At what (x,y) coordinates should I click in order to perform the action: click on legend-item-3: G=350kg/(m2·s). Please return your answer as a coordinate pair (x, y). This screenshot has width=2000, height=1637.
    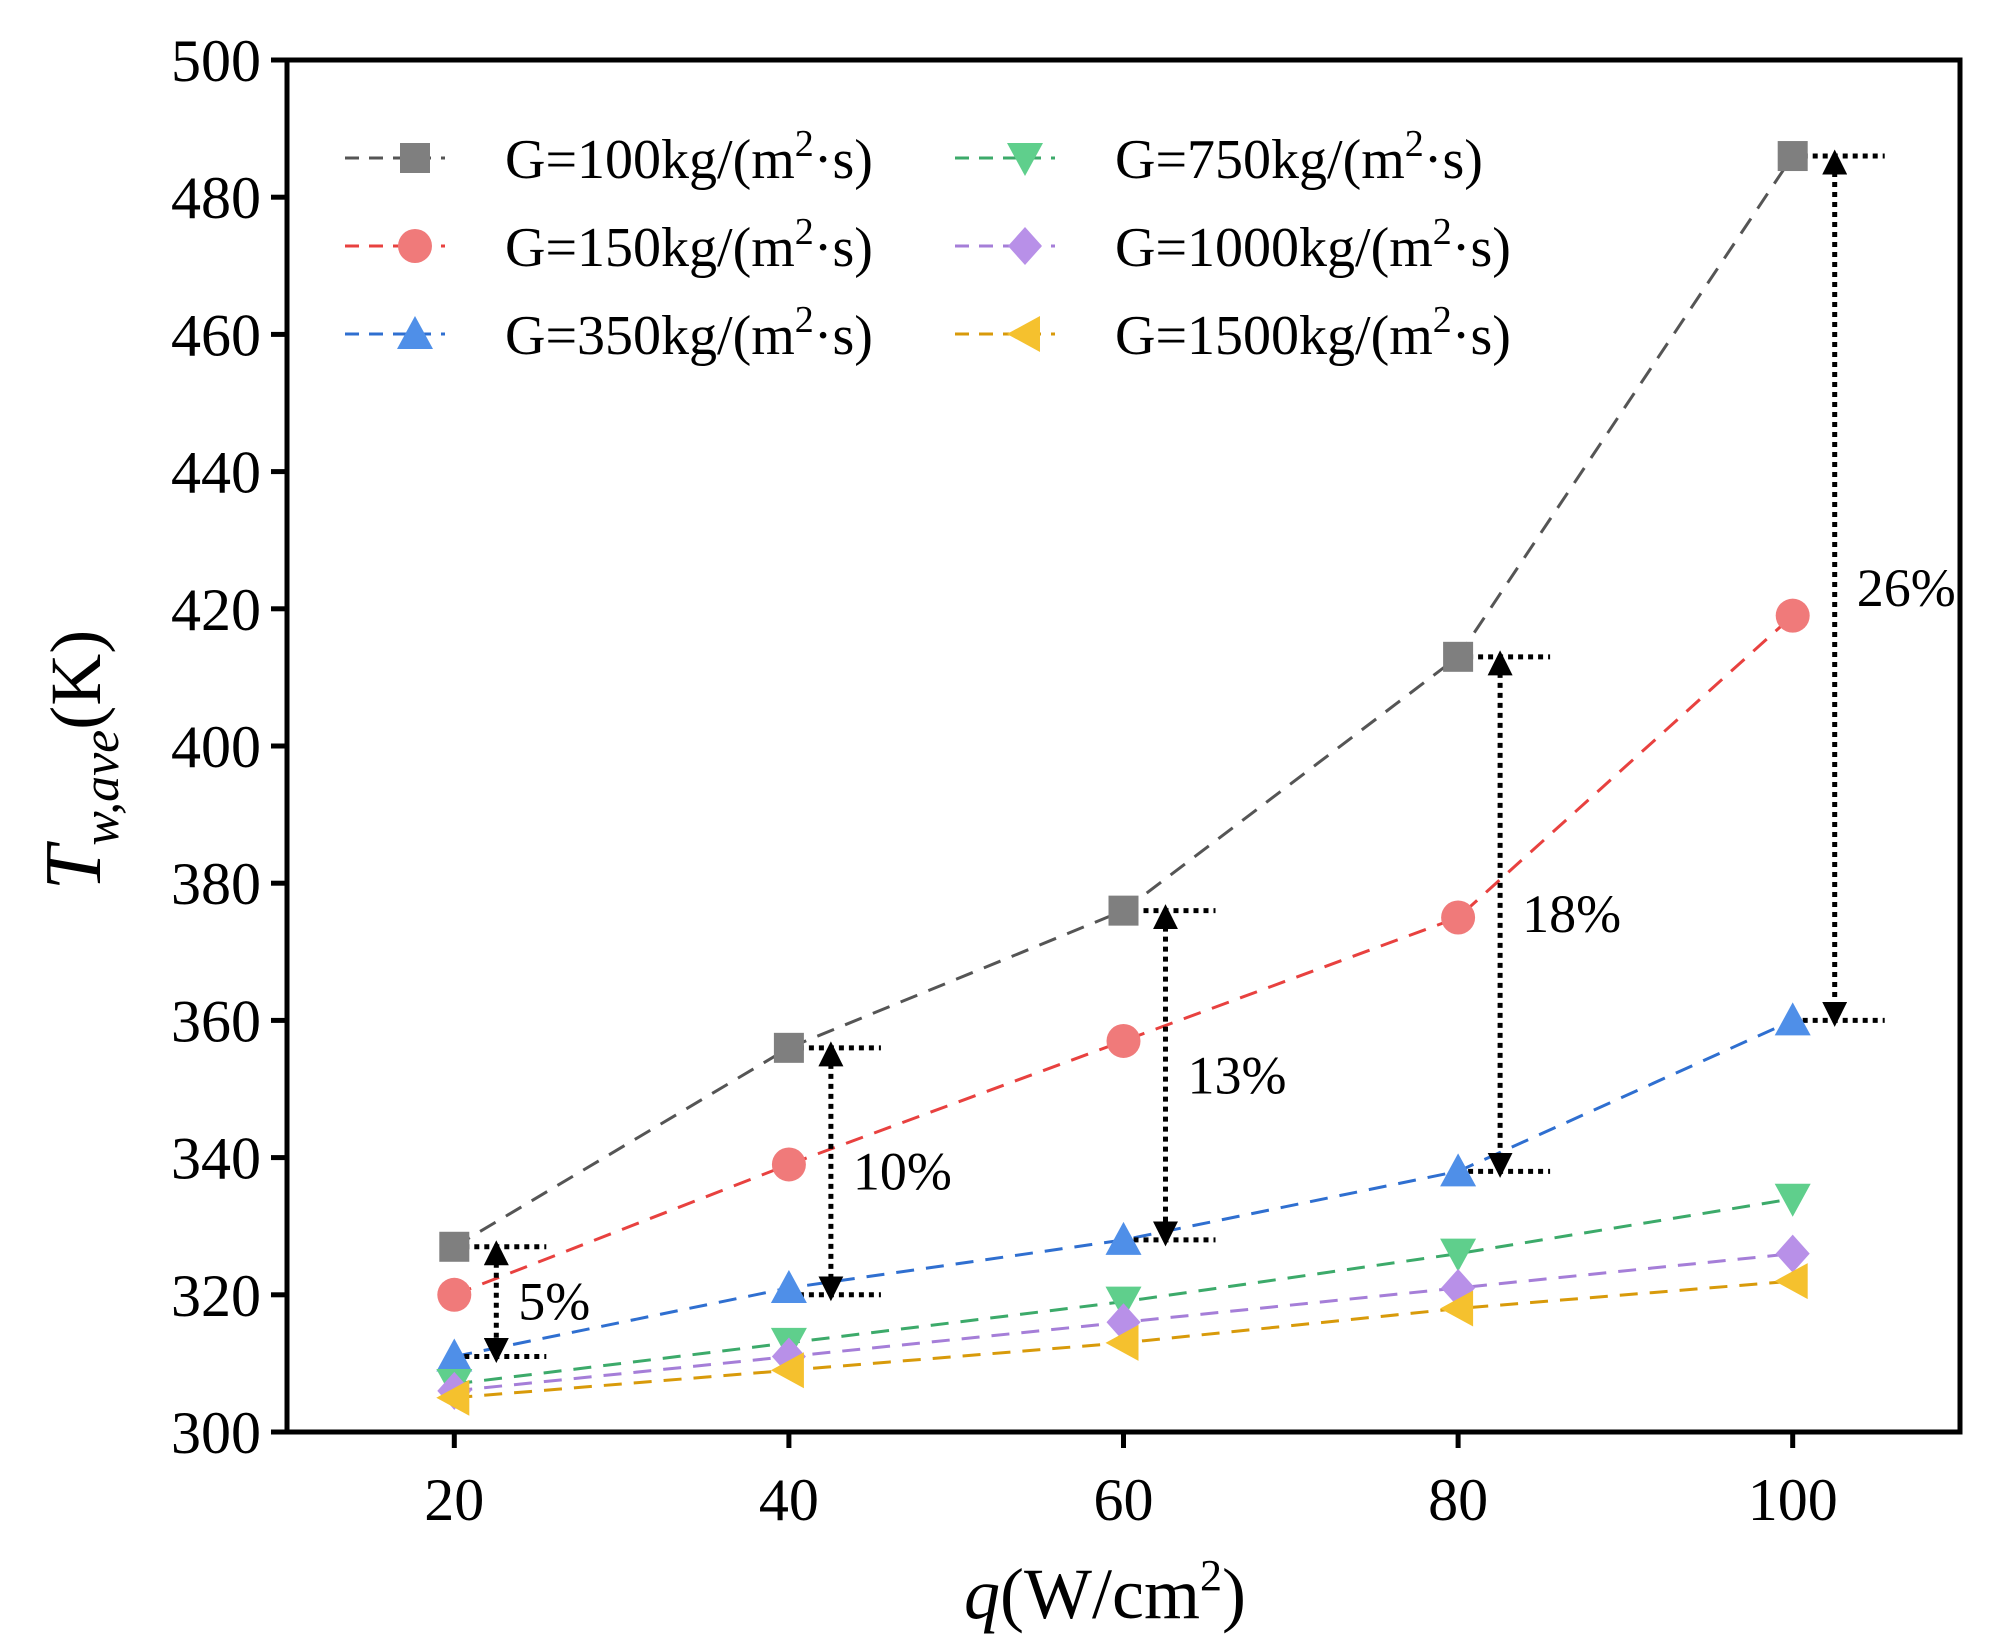
    Looking at the image, I should click on (609, 333).